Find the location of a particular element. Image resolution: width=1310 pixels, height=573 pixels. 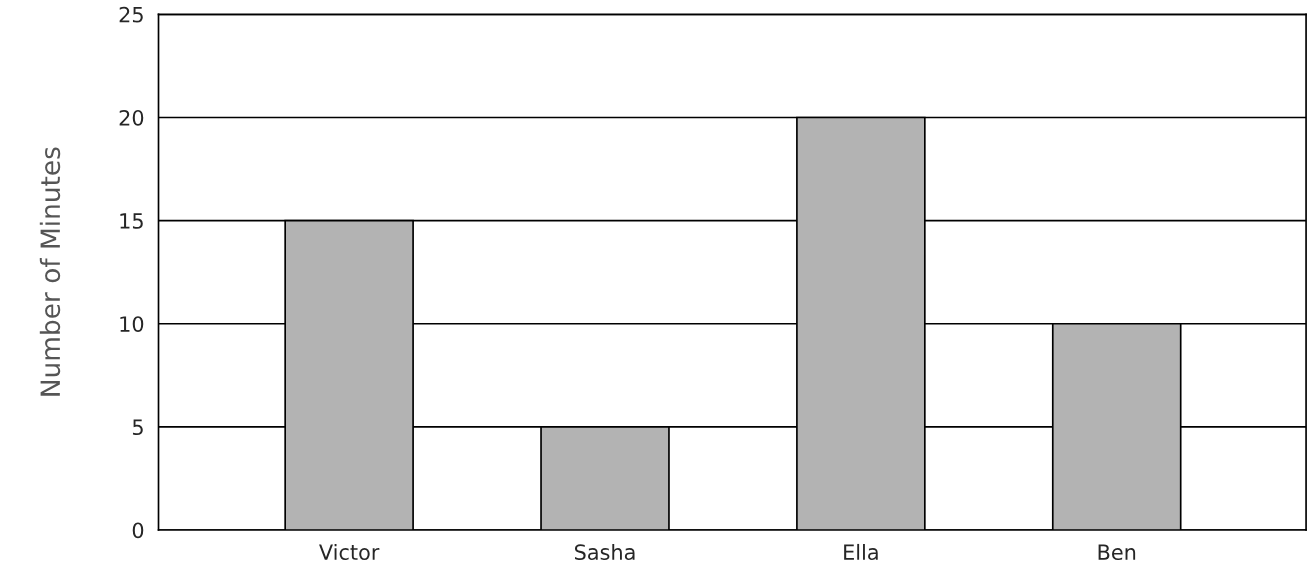

y-axis-title: Number of Minutes is located at coordinates (50, 271).